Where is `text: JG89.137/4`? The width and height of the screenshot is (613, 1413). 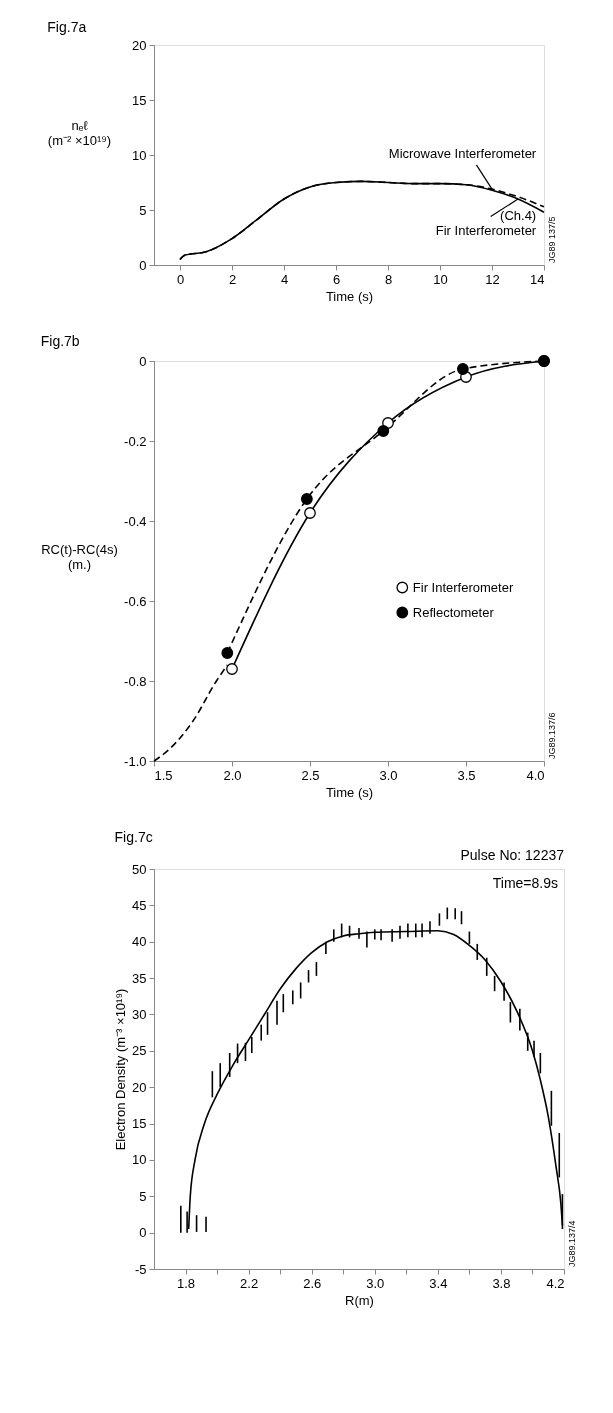 text: JG89.137/4 is located at coordinates (572, 1243).